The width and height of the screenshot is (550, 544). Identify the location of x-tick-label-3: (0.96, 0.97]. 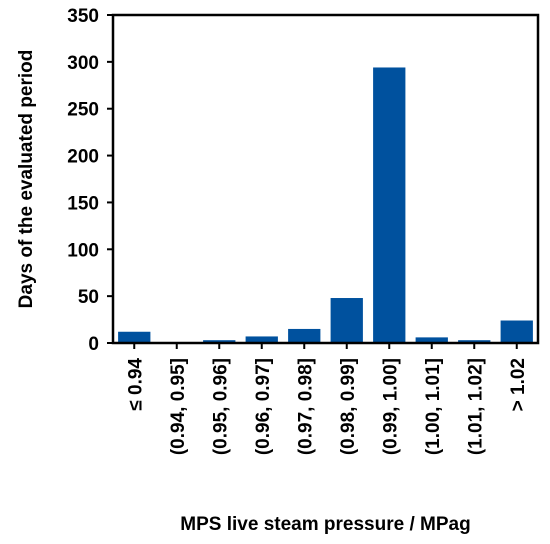
(263, 406).